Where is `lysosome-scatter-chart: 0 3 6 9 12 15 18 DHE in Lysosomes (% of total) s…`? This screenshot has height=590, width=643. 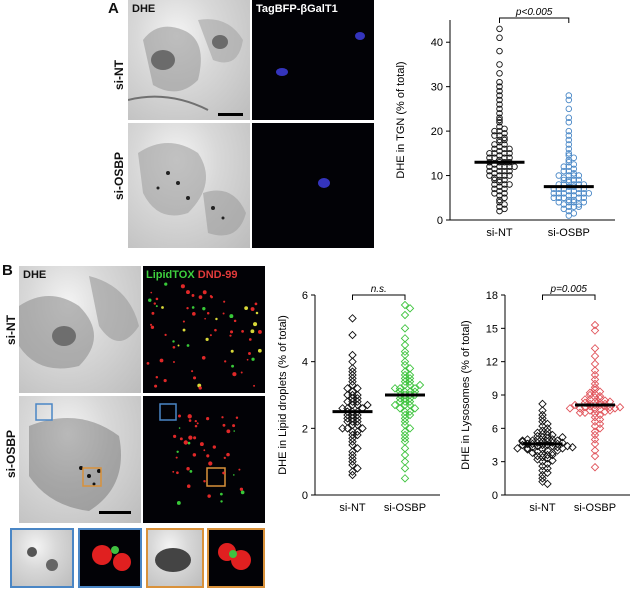 lysosome-scatter-chart: 0 3 6 9 12 15 18 DHE in Lysosomes (% of total) s… is located at coordinates (545, 399).